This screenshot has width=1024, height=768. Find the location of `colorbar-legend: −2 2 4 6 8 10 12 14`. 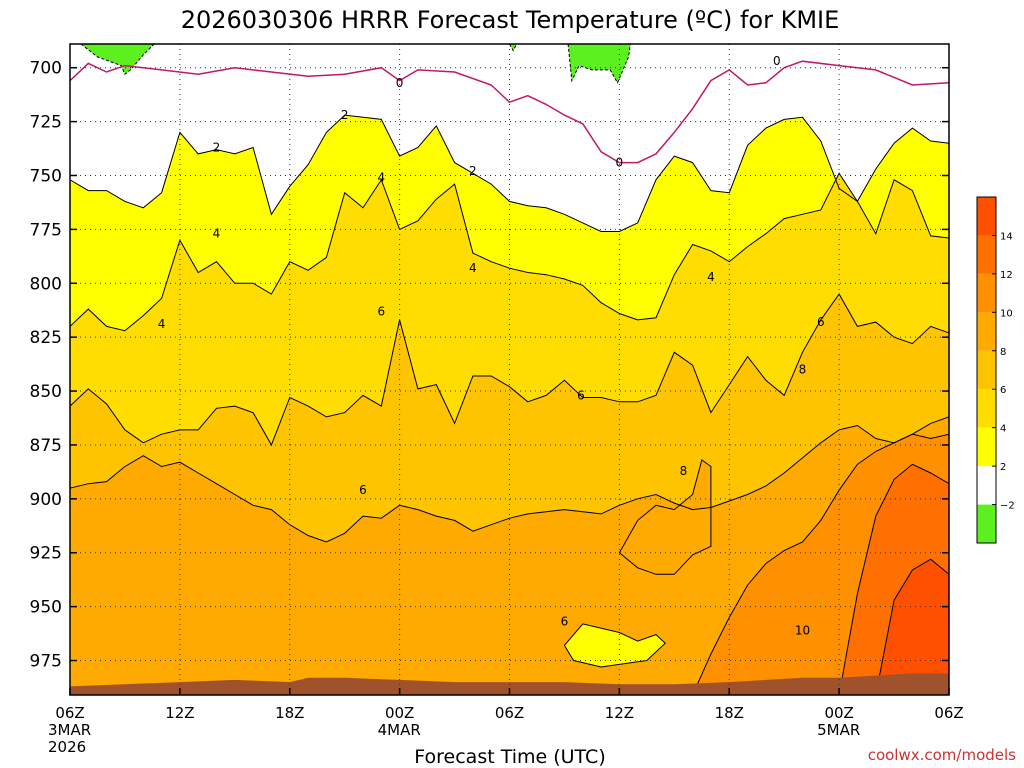

colorbar-legend: −2 2 4 6 8 10 12 14 is located at coordinates (995, 370).